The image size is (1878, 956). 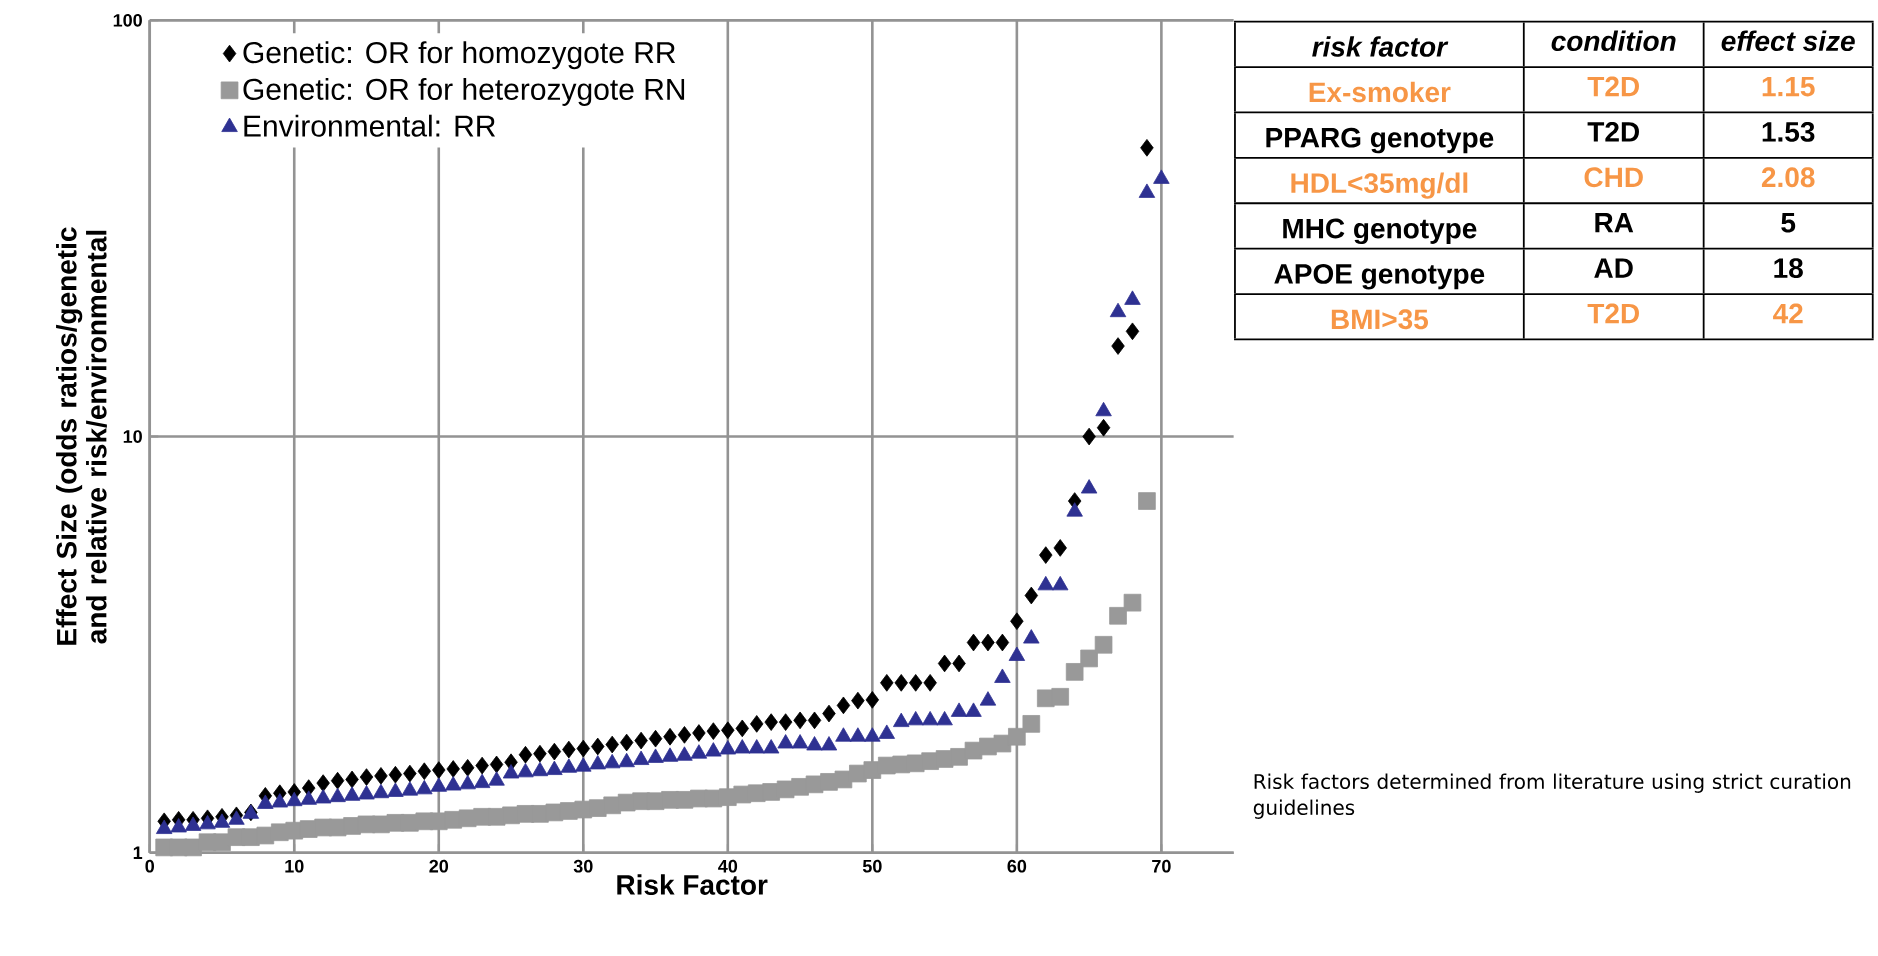 I want to click on x-tick-label: 50, so click(x=872, y=866).